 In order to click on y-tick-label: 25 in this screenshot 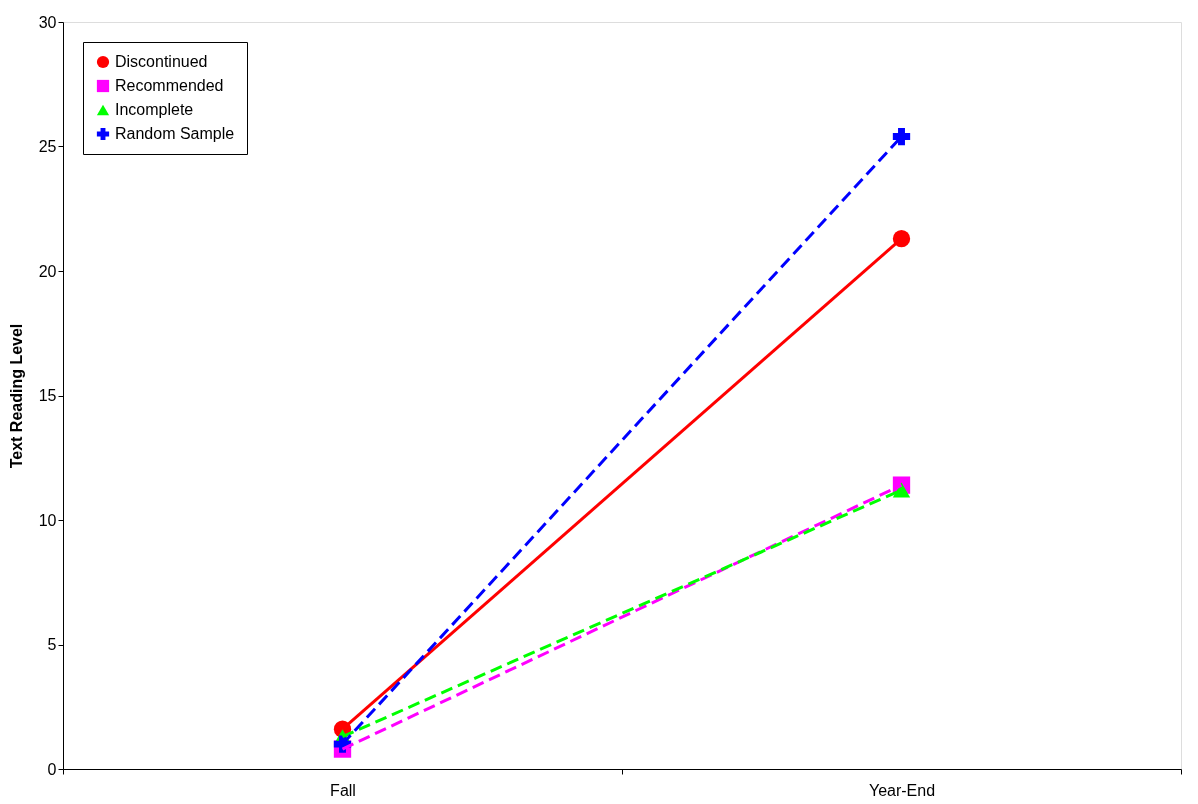, I will do `click(47, 146)`.